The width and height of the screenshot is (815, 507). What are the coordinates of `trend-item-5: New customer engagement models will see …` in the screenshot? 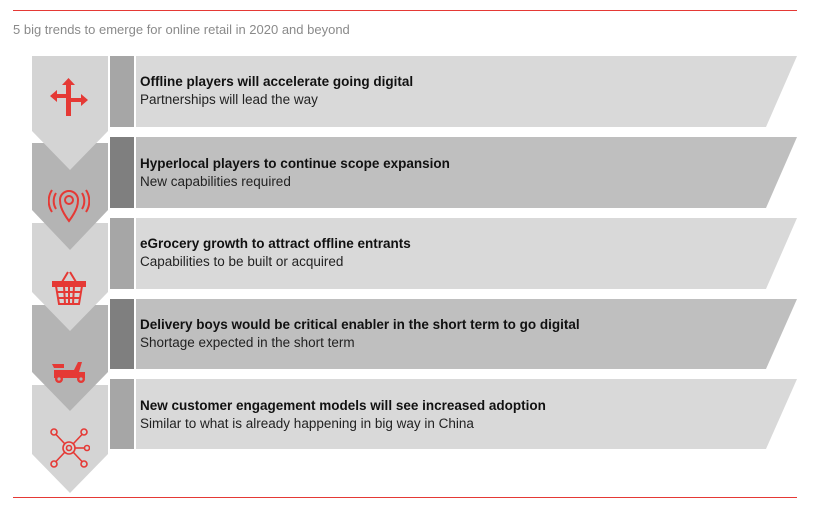 It's located at (450, 415).